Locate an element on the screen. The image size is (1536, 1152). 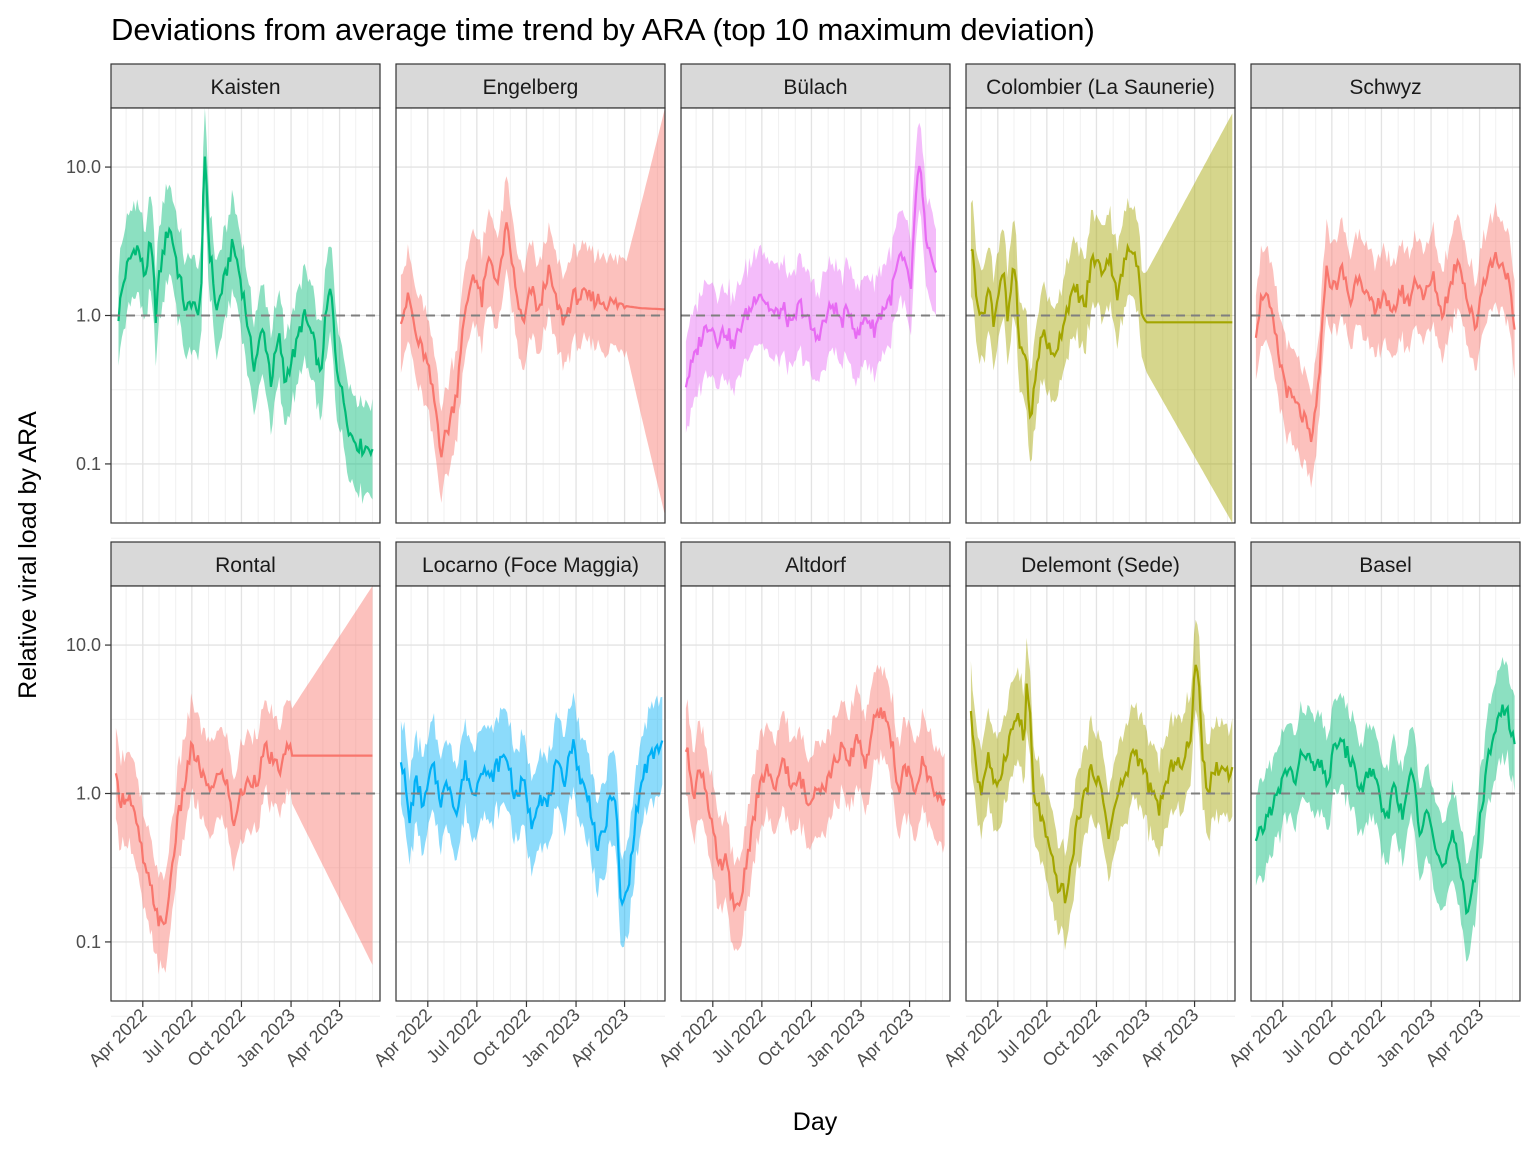
facet-strip-label: Kaisten is located at coordinates (245, 87).